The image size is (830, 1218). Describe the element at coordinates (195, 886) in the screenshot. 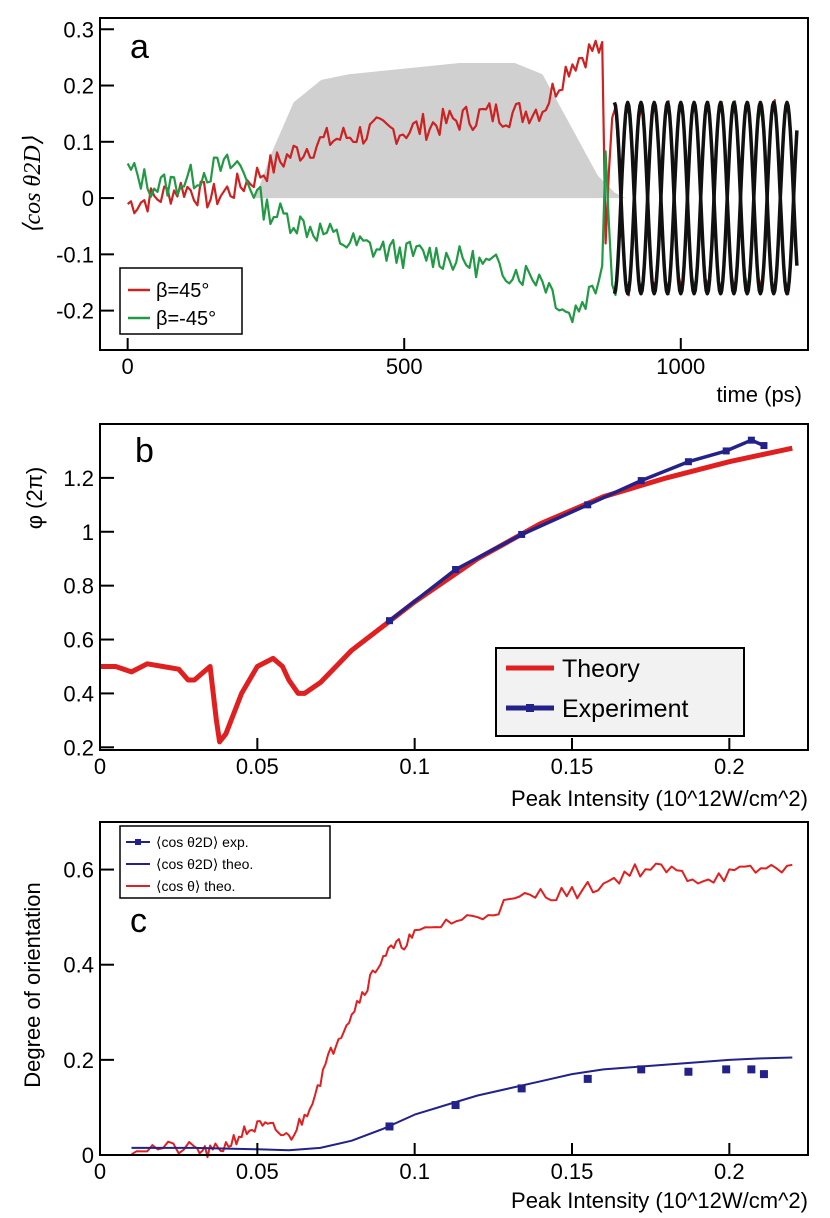

I see `legend-label: ⟨cos θ⟩ theo.` at that location.